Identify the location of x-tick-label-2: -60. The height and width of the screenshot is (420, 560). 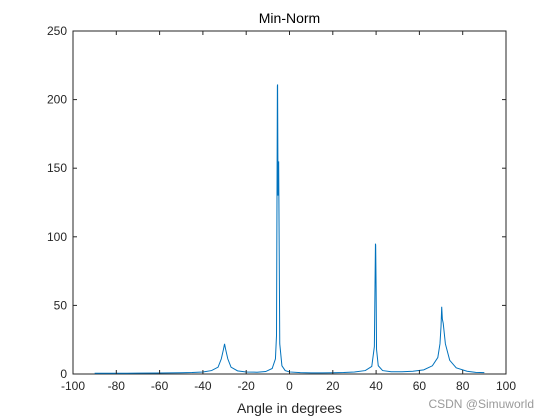
(160, 386).